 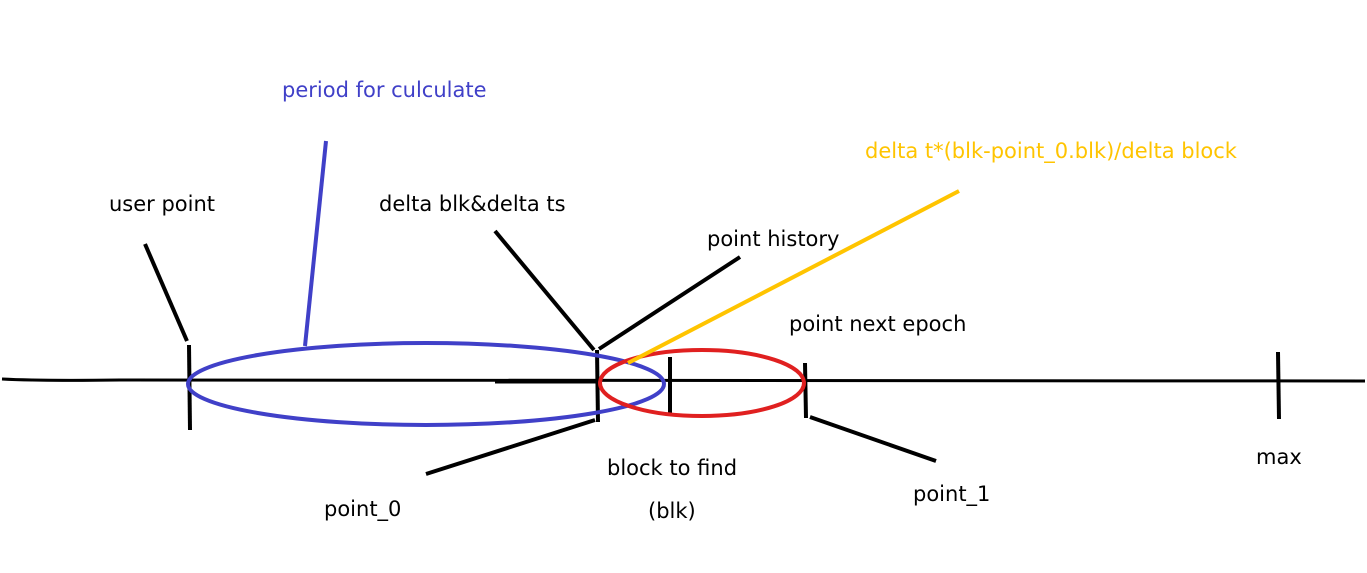 What do you see at coordinates (773, 239) in the screenshot?
I see `label-point-history: point history` at bounding box center [773, 239].